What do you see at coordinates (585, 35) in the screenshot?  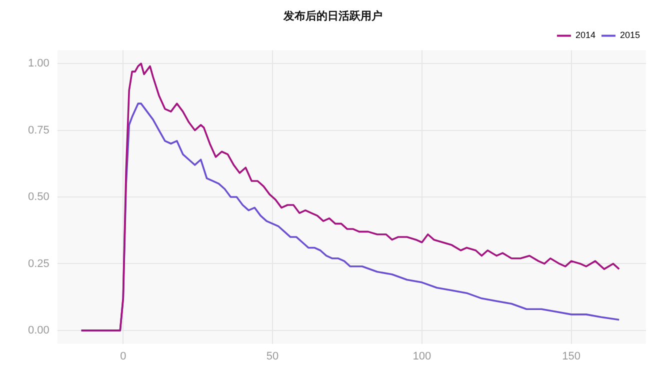 I see `legend-label: 2014` at bounding box center [585, 35].